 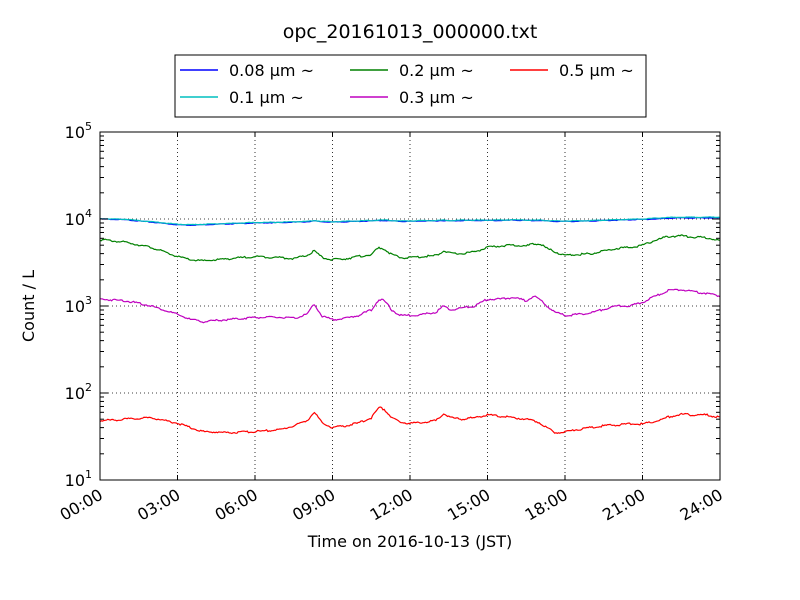 What do you see at coordinates (78, 305) in the screenshot?
I see `y-tick-label: 10³` at bounding box center [78, 305].